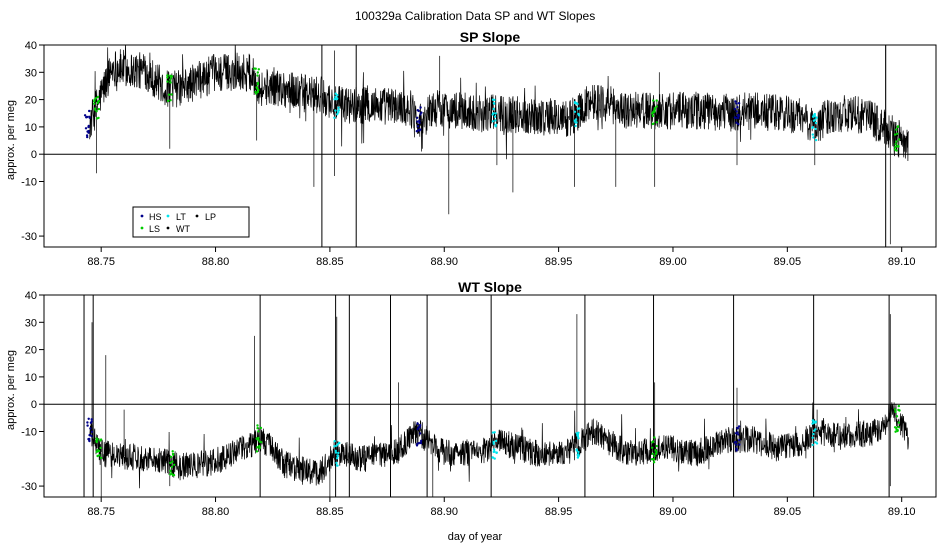  What do you see at coordinates (216, 262) in the screenshot?
I see `sp-x-tick-label: 88.80` at bounding box center [216, 262].